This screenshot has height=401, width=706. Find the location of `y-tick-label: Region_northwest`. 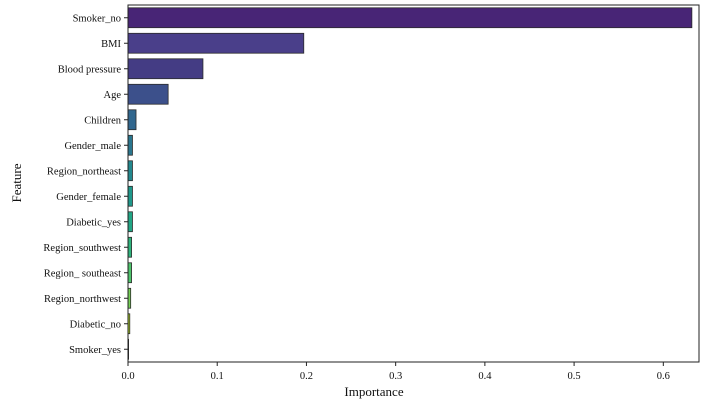

y-tick-label: Region_northwest is located at coordinates (82, 299).